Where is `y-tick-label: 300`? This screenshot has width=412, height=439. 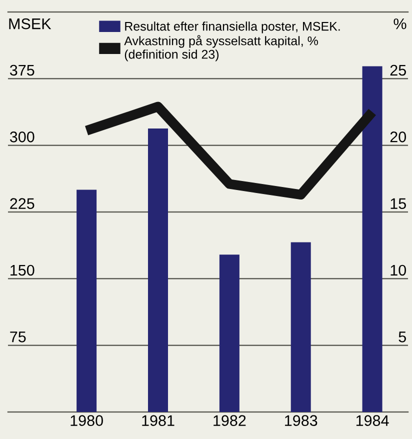 y-tick-label: 300 is located at coordinates (22, 136).